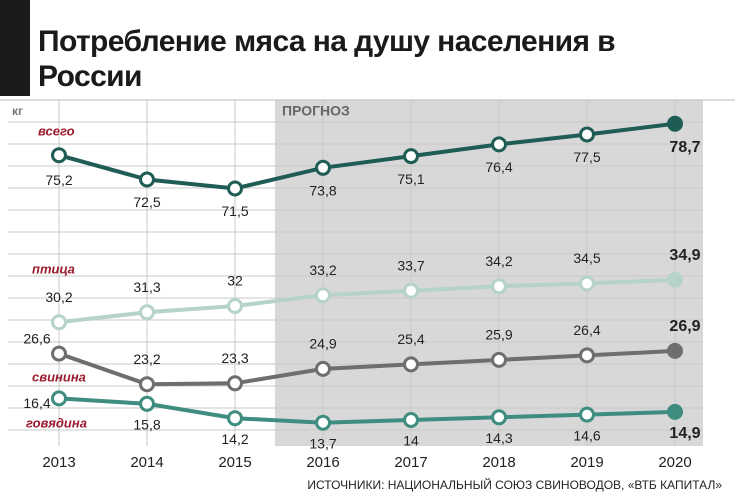  What do you see at coordinates (498, 462) in the screenshot?
I see `x-tick-label: 2018` at bounding box center [498, 462].